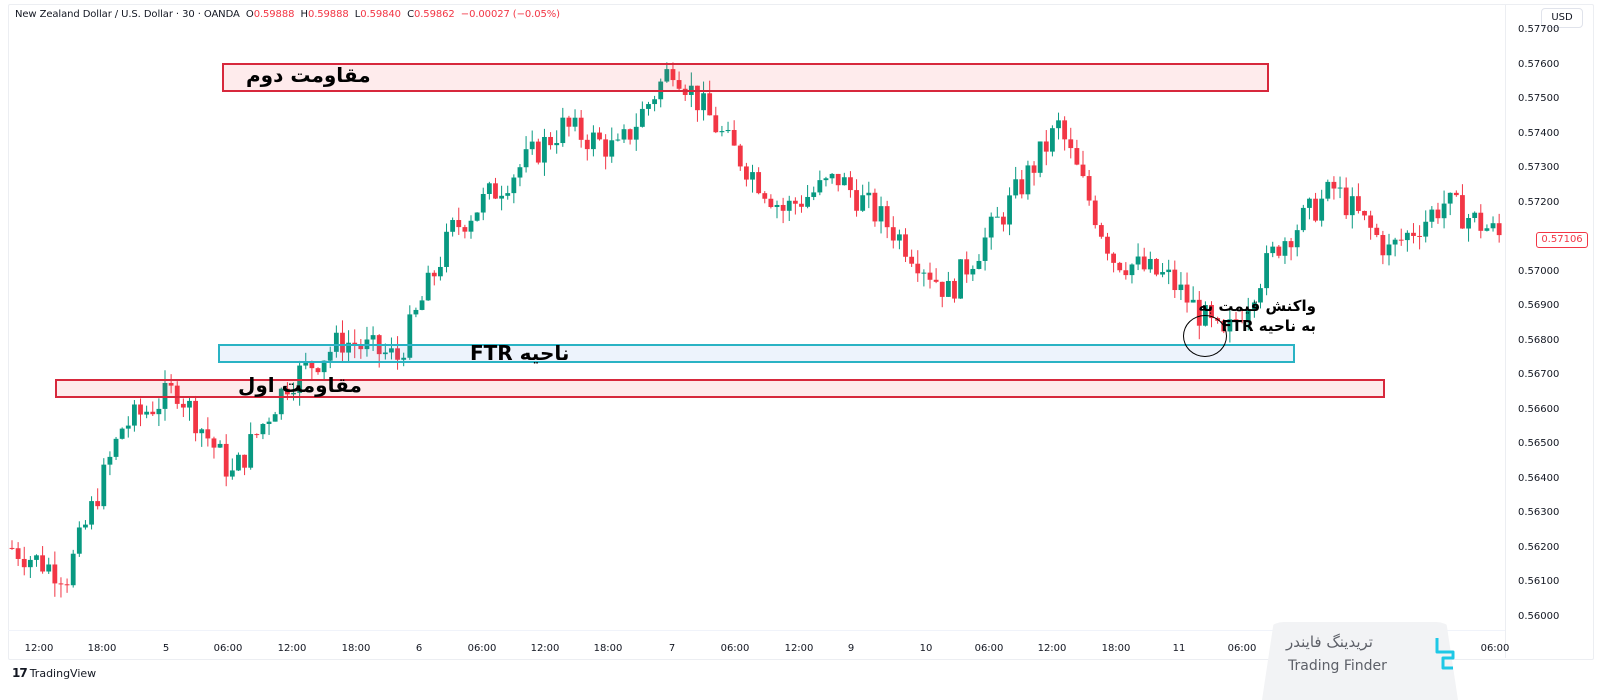 The width and height of the screenshot is (1600, 700). What do you see at coordinates (1539, 513) in the screenshot?
I see `price-tick: 0.56300` at bounding box center [1539, 513].